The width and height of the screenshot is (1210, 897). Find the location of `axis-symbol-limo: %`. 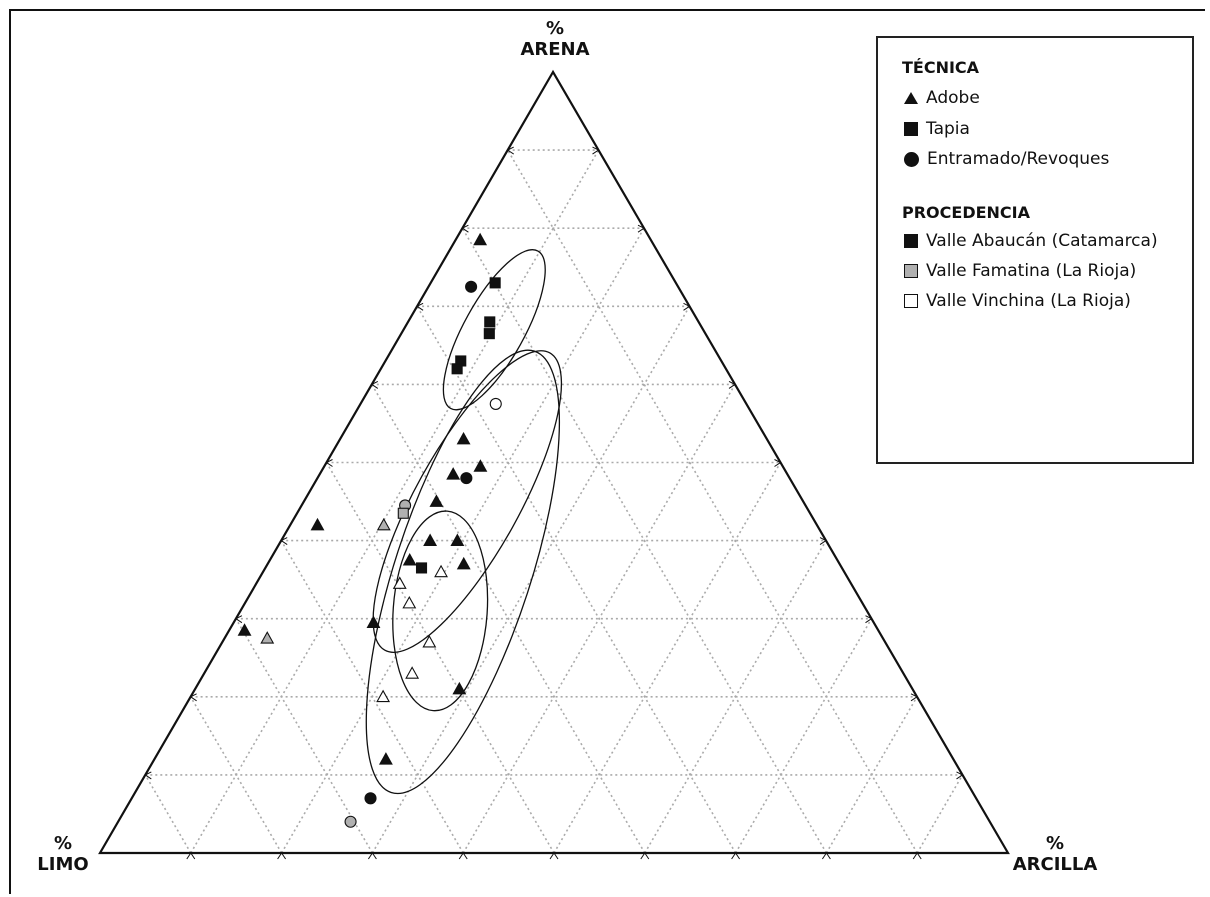

axis-symbol-limo: % is located at coordinates (63, 843).